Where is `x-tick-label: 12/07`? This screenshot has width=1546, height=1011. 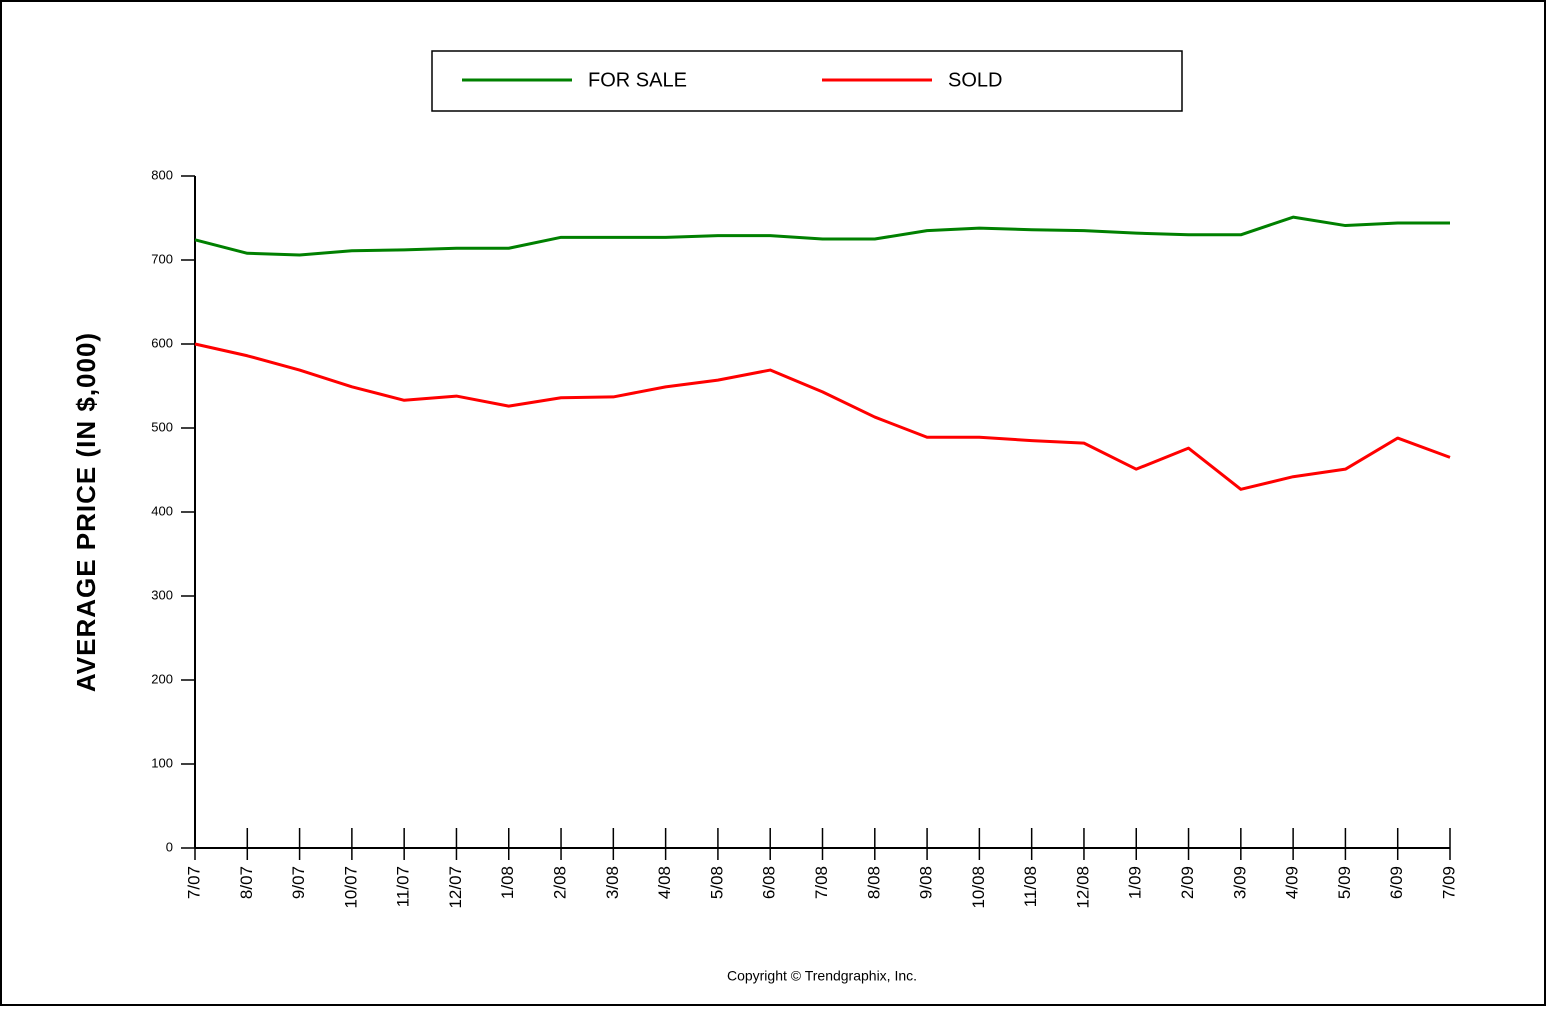
x-tick-label: 12/07 is located at coordinates (455, 887).